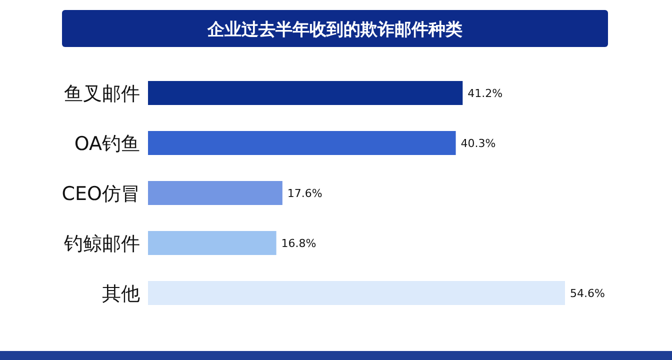 Image resolution: width=672 pixels, height=360 pixels. What do you see at coordinates (334, 30) in the screenshot?
I see `chart-title: 企业过去半年收到的欺诈邮件种类` at bounding box center [334, 30].